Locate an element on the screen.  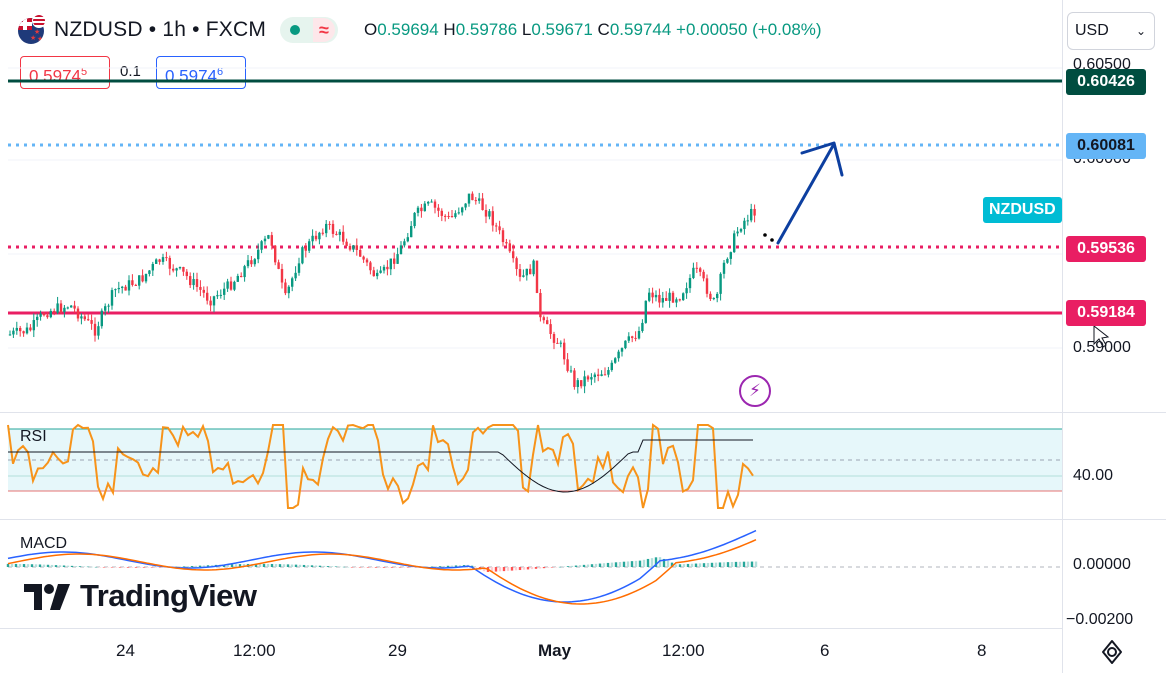
tradingview-logo-icon is located at coordinates (47, 597).